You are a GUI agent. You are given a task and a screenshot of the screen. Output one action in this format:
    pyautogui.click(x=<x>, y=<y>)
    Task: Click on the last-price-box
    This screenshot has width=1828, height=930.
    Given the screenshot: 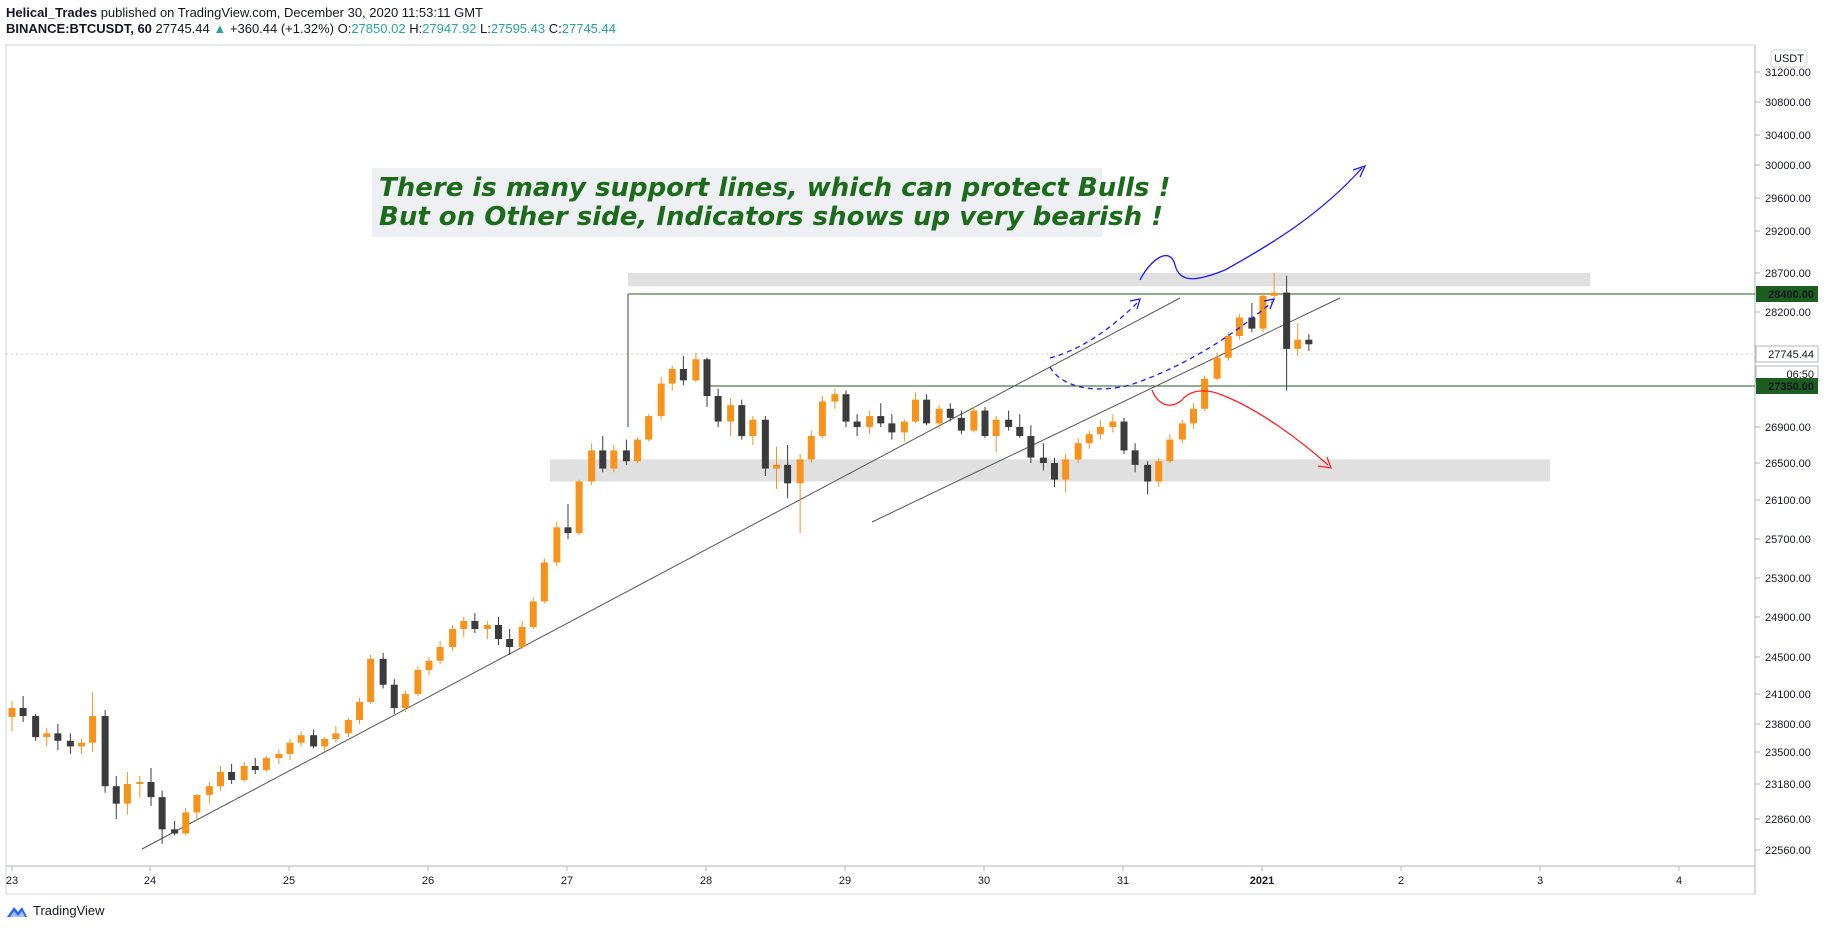 What is the action you would take?
    pyautogui.click(x=1787, y=354)
    